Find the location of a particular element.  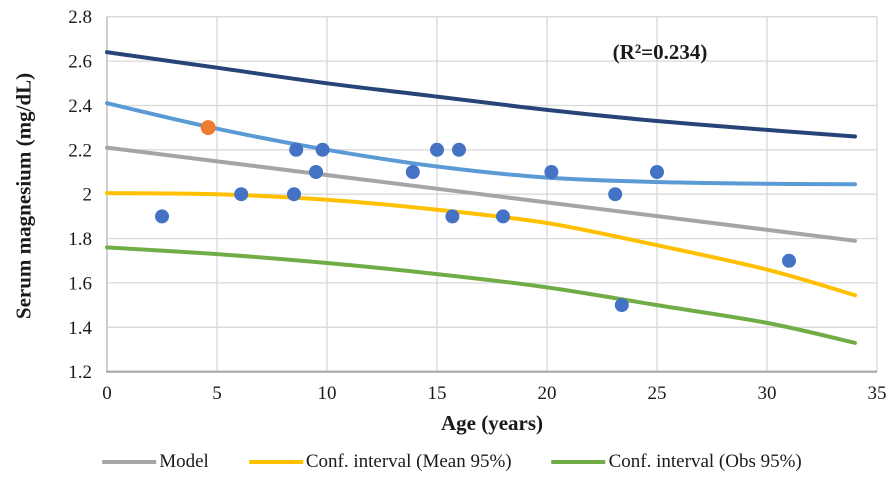

x-tick-label: 5 is located at coordinates (217, 393).